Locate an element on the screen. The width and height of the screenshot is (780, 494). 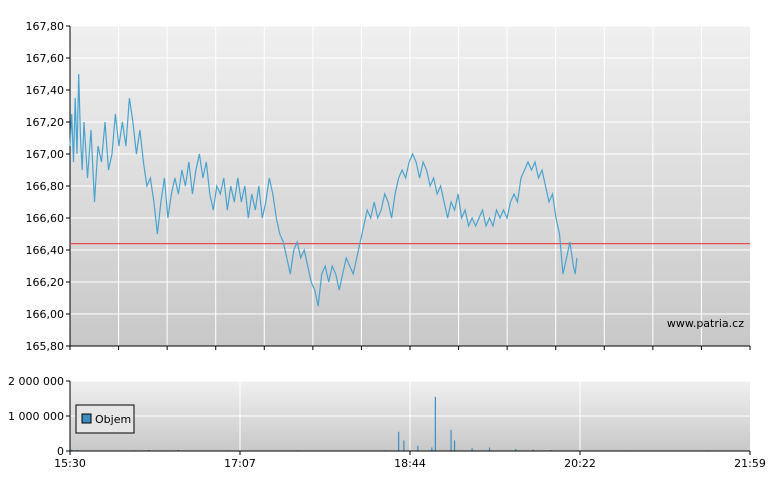
price-y-tick-label: 167,20 is located at coordinates (45, 122).